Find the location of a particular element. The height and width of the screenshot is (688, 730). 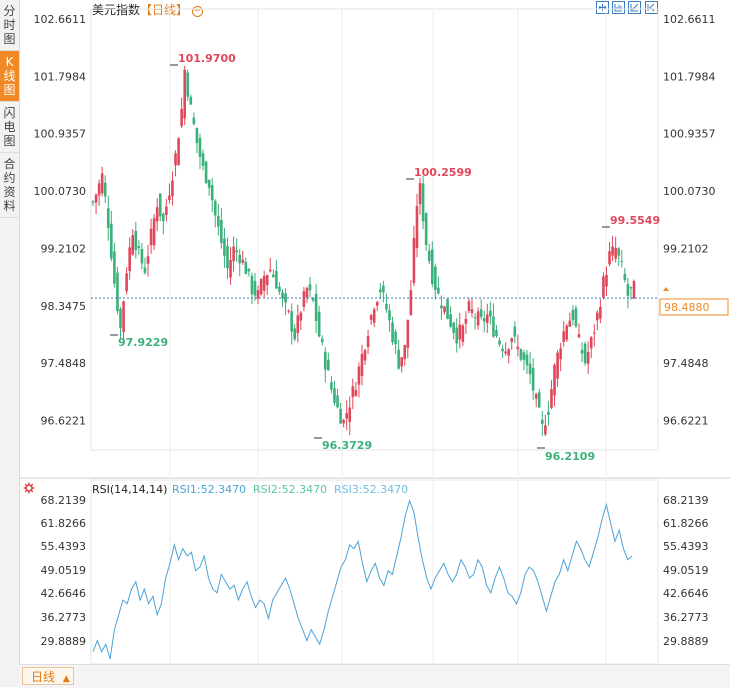

y-tick-label-left: 101.7984 is located at coordinates (60, 76).